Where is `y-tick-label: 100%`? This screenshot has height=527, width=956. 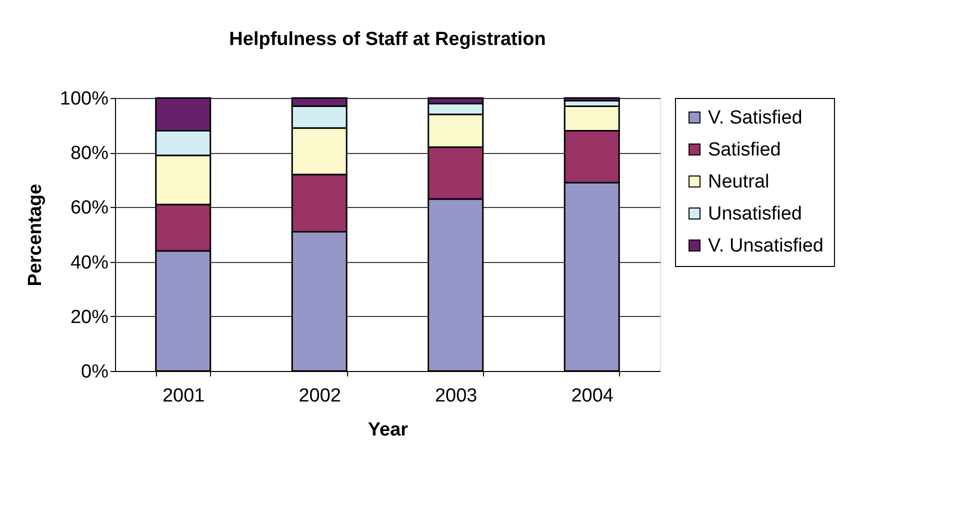
y-tick-label: 100% is located at coordinates (84, 99).